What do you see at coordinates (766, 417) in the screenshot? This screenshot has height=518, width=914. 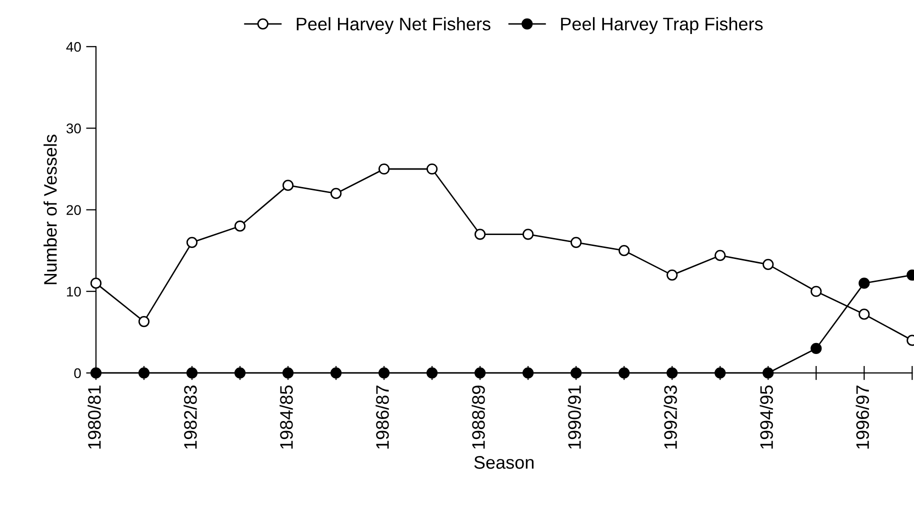 I see `x-tick-label: 1994/95` at bounding box center [766, 417].